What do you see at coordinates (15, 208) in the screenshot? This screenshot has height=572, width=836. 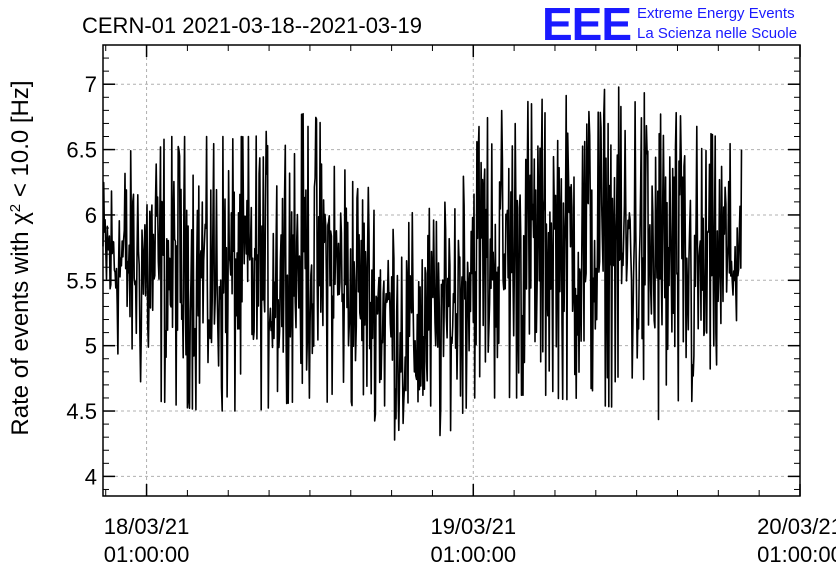 I see `y-axis-label-sup: 2` at bounding box center [15, 208].